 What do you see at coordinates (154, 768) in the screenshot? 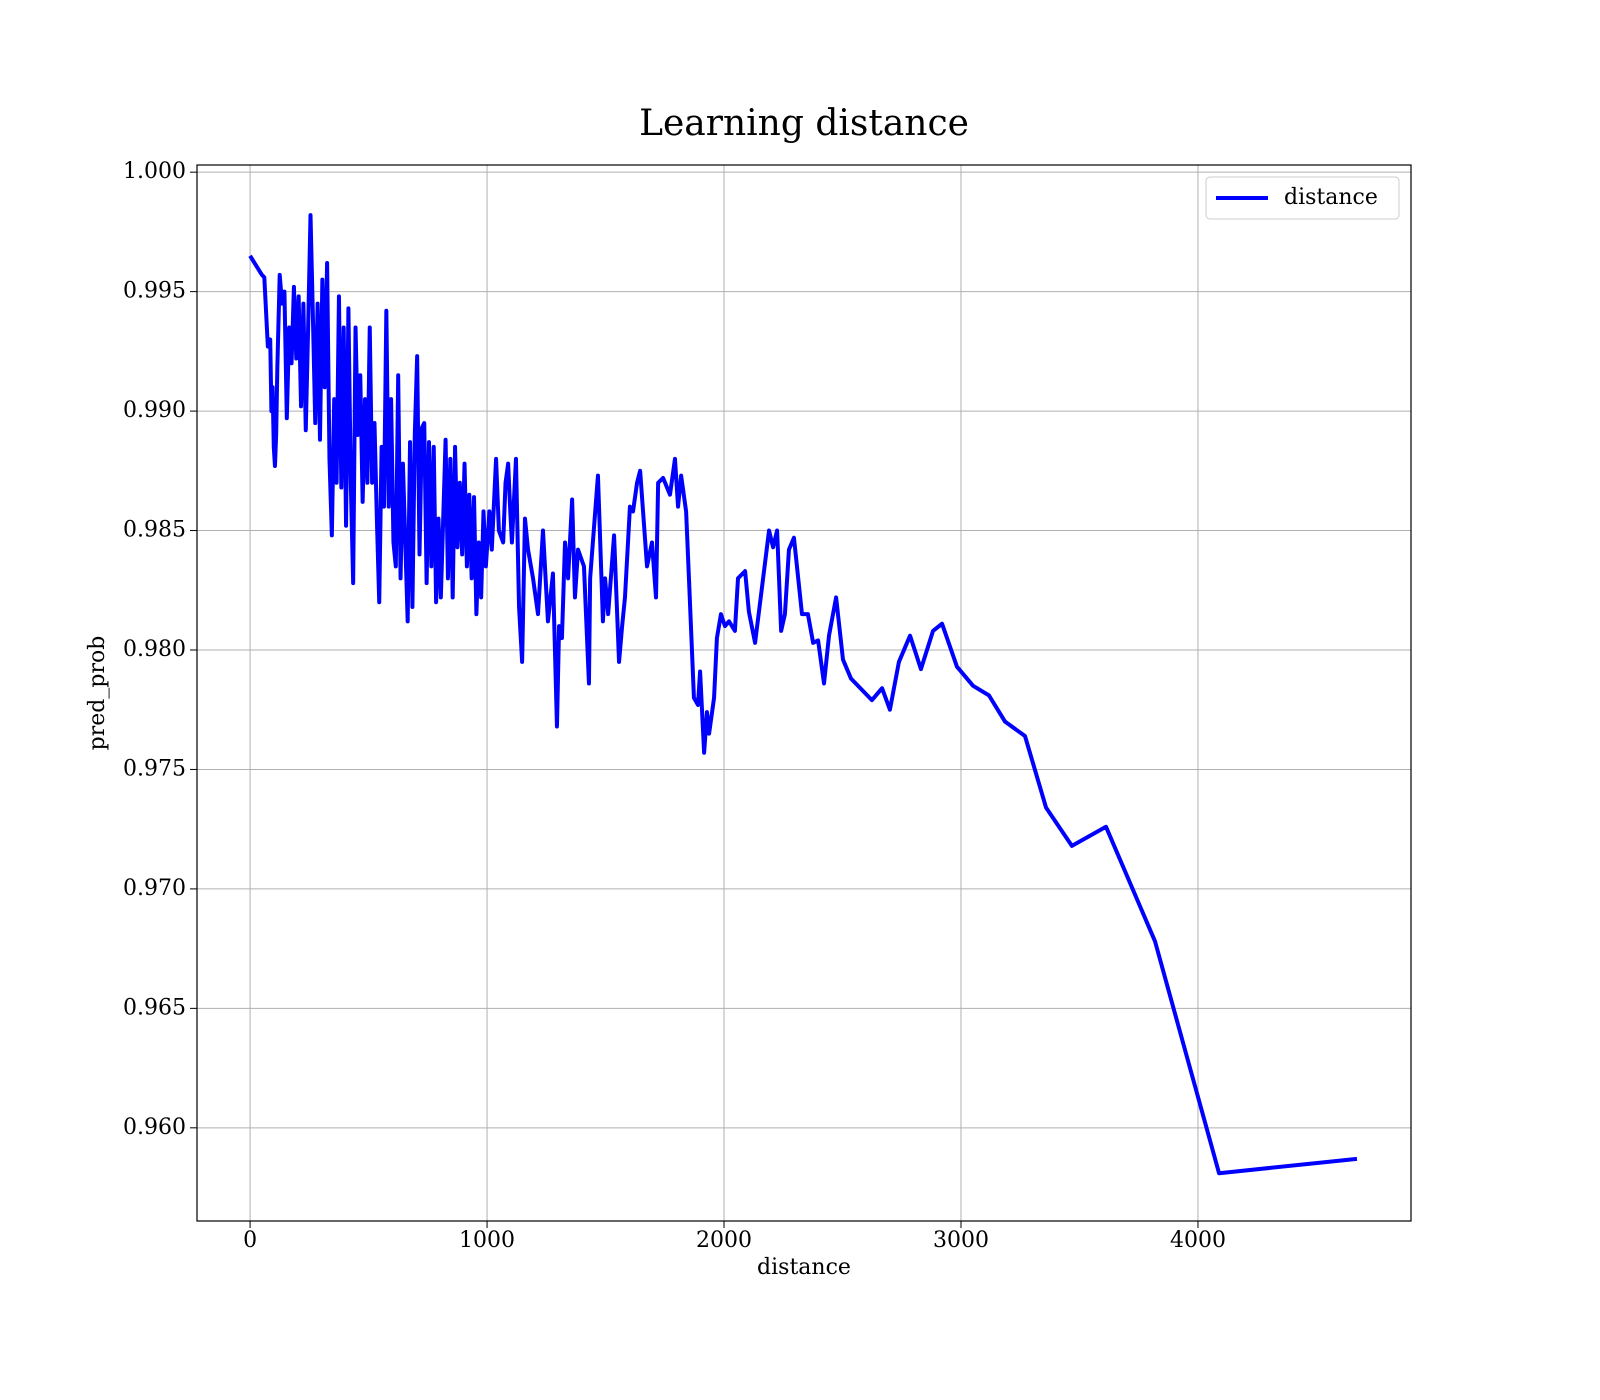
I see `y-tick-label: 0.975` at bounding box center [154, 768].